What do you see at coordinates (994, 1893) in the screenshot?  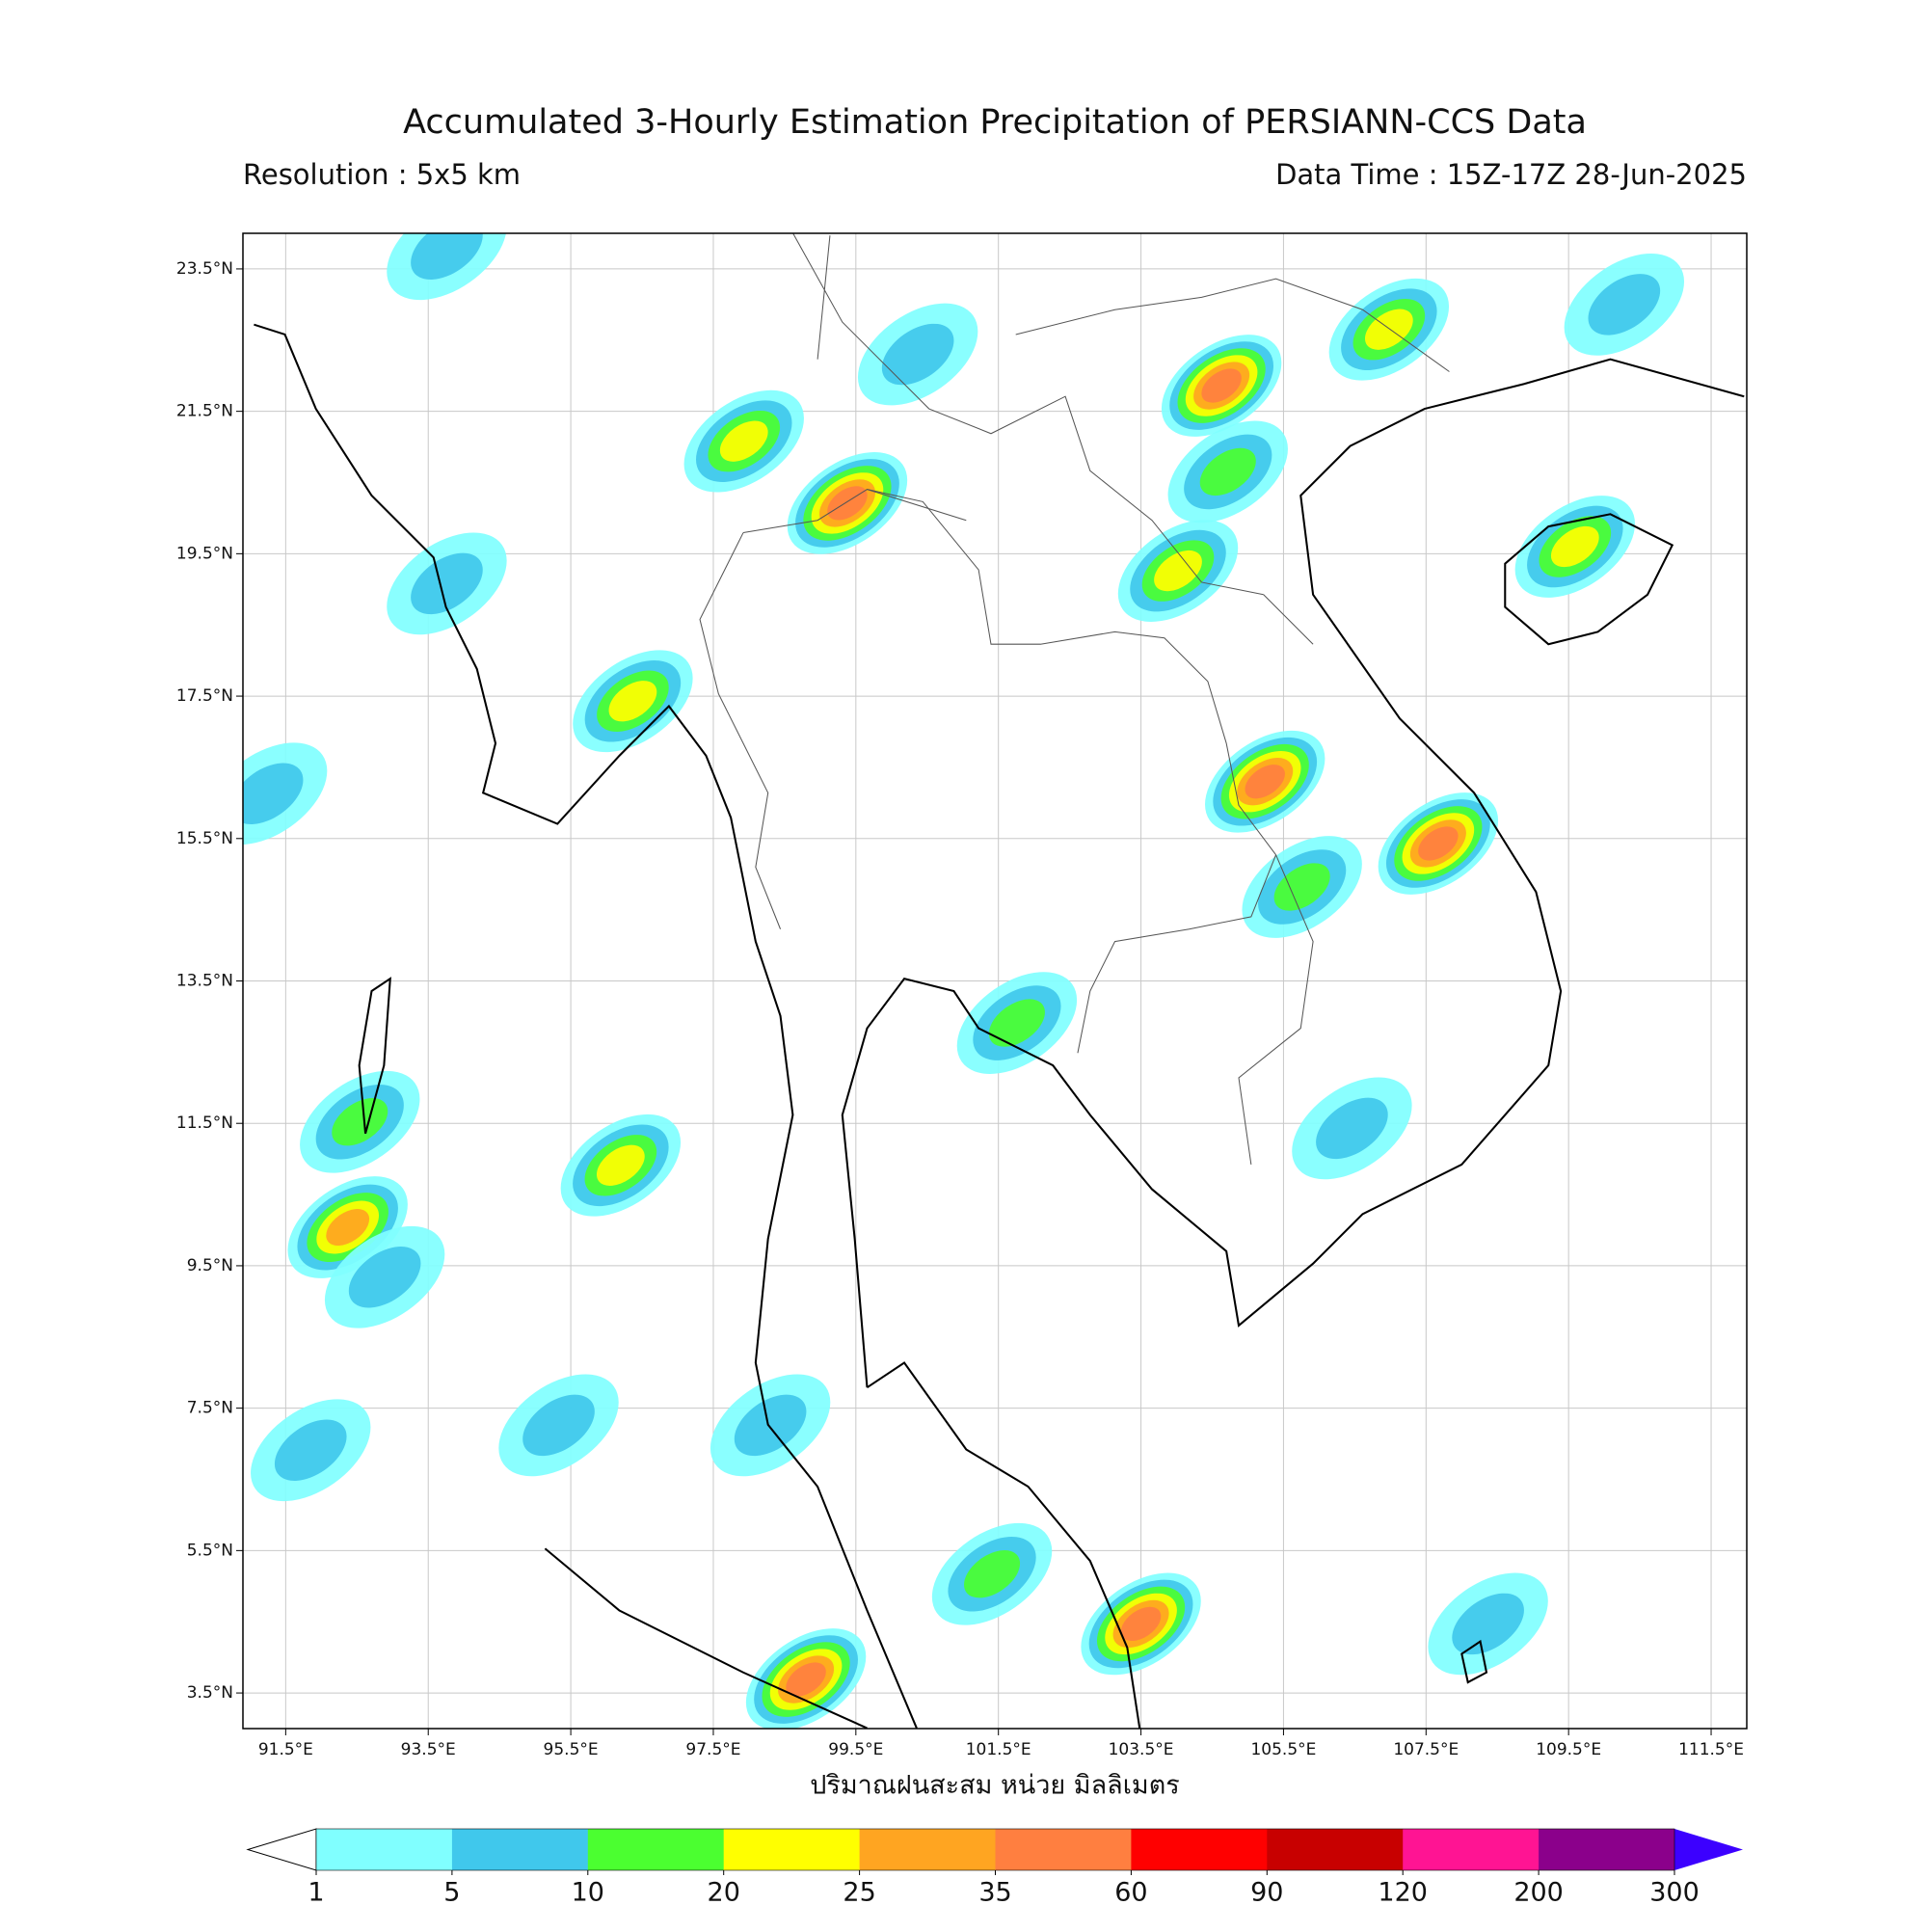 I see `colorbar-tick-label: 35` at bounding box center [994, 1893].